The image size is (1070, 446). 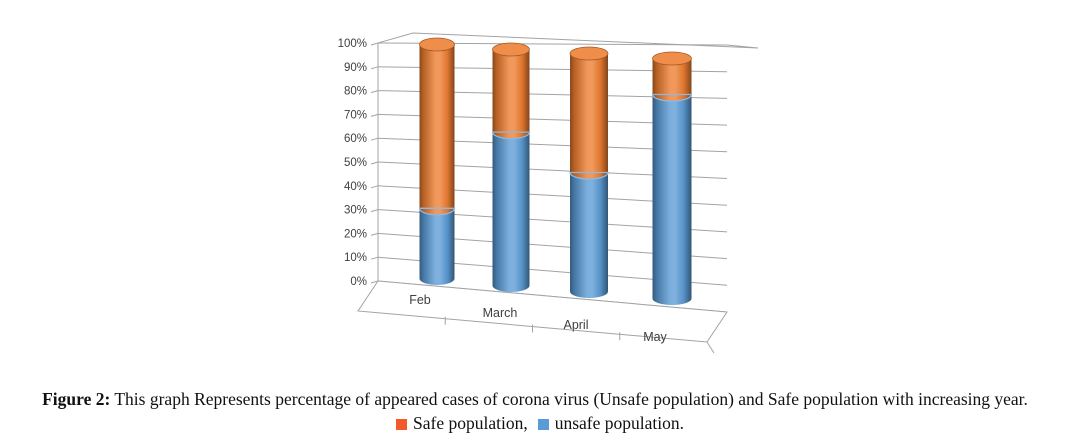 What do you see at coordinates (355, 115) in the screenshot?
I see `y-axis-label: 70%` at bounding box center [355, 115].